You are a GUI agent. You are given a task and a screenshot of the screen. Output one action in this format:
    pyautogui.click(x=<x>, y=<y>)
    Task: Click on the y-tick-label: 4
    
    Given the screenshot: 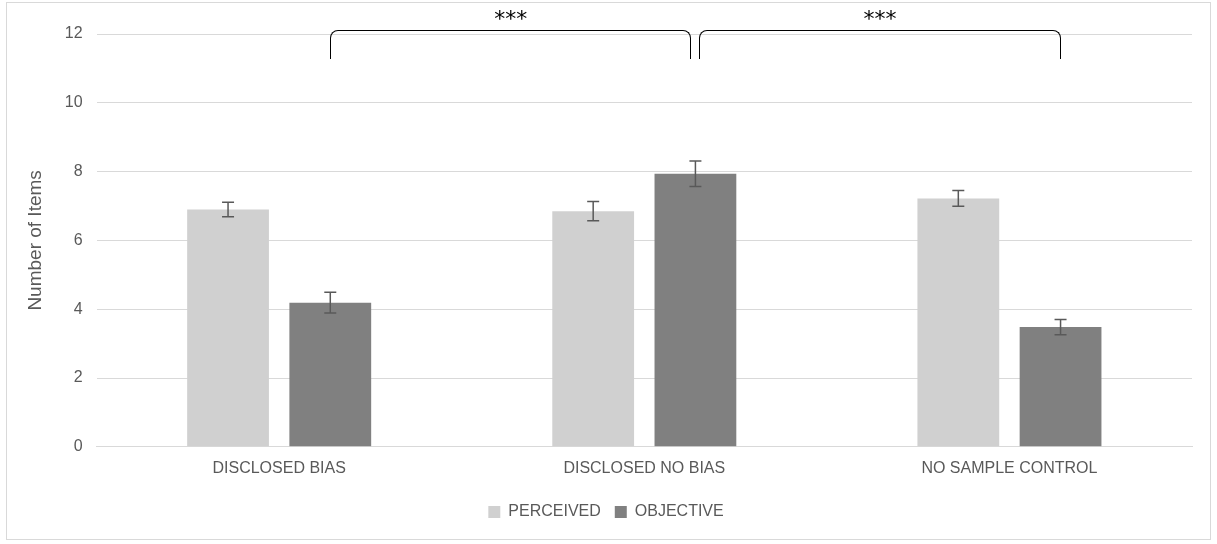 What is the action you would take?
    pyautogui.click(x=78, y=308)
    